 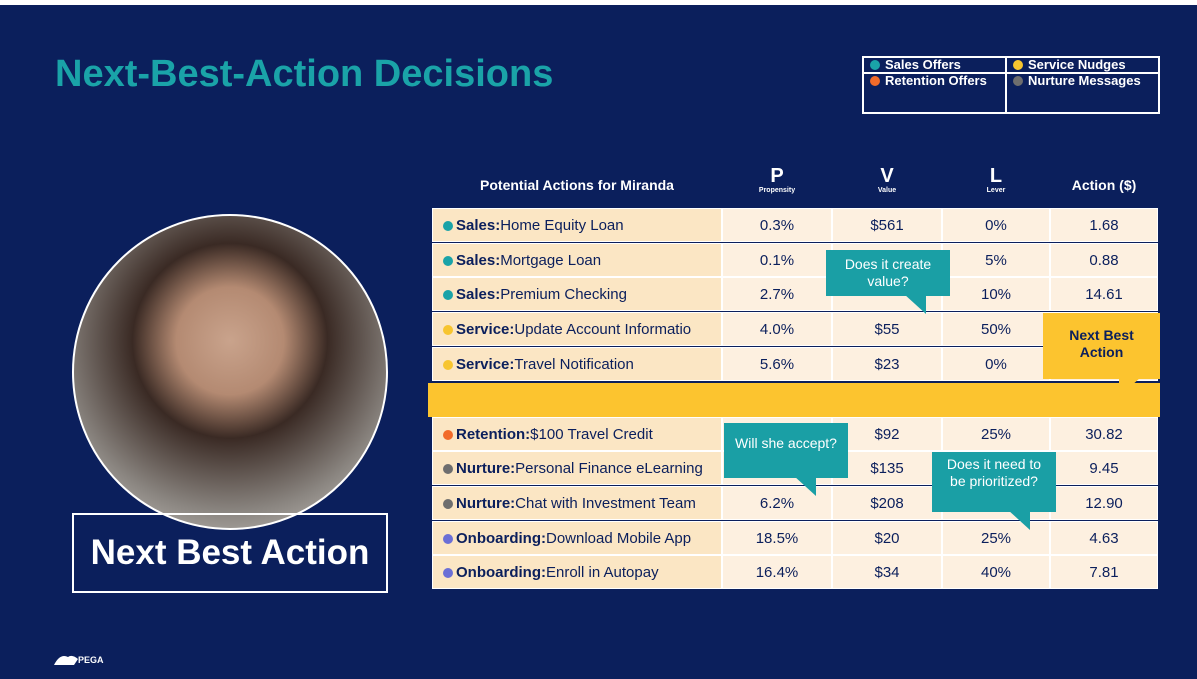 I want to click on cell: 4.63, so click(x=1104, y=537).